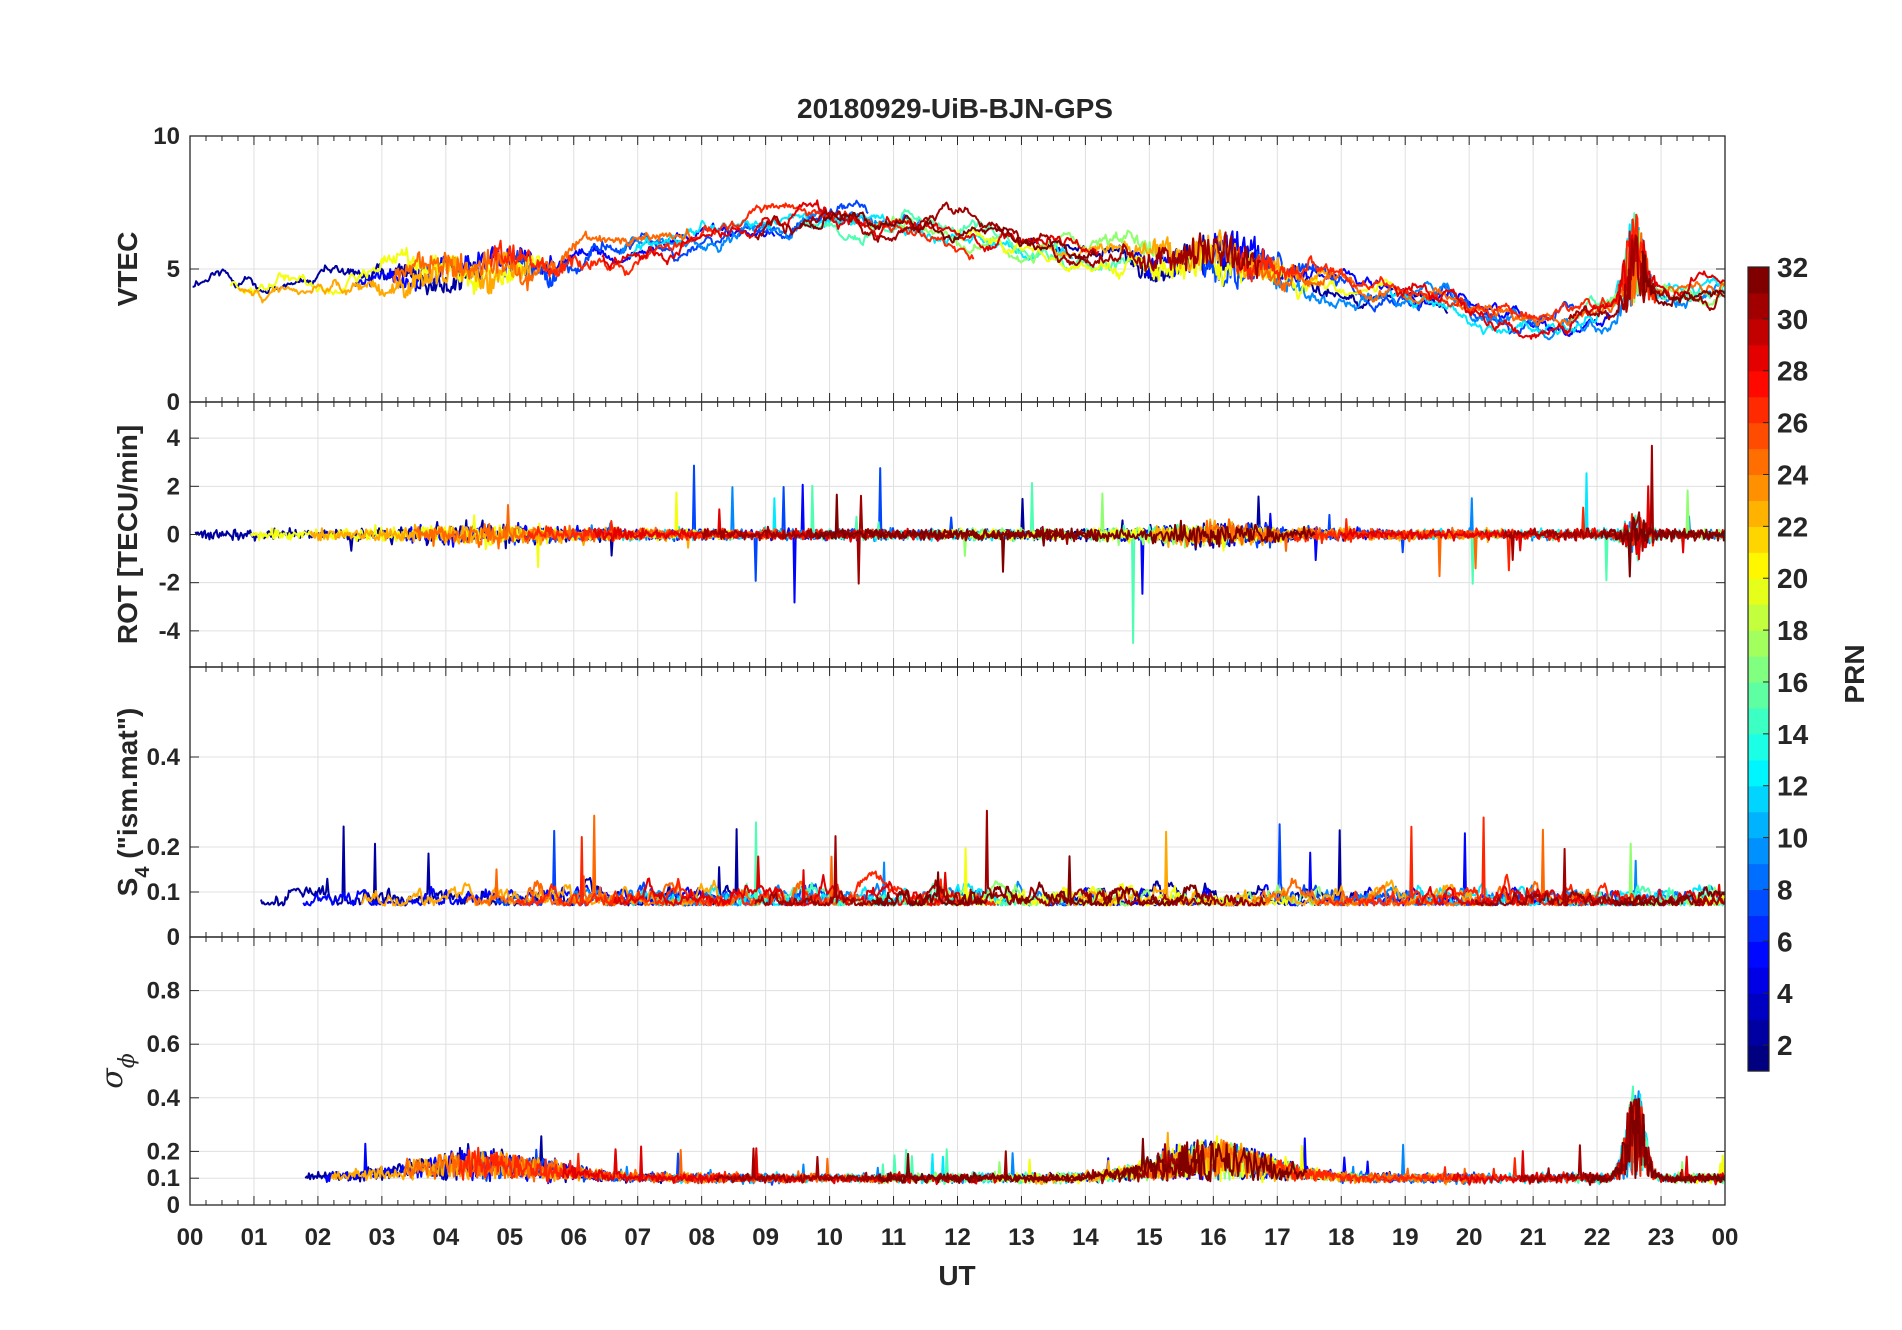  What do you see at coordinates (127, 534) in the screenshot?
I see `y-axis-label: ROT [TECU/min]` at bounding box center [127, 534].